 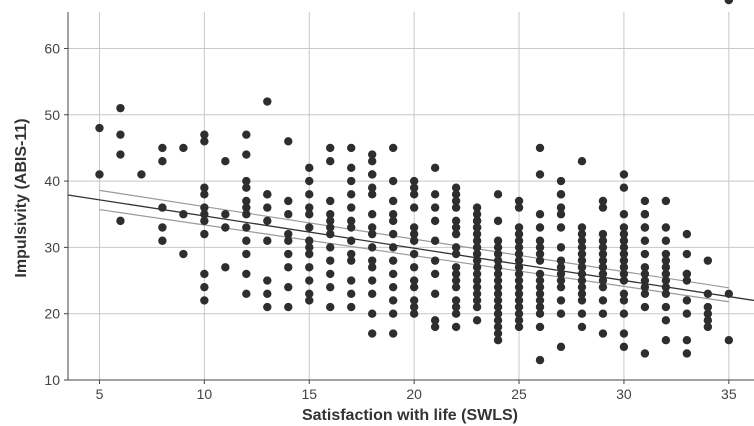 I want to click on x-tick-label: 15, so click(x=309, y=394).